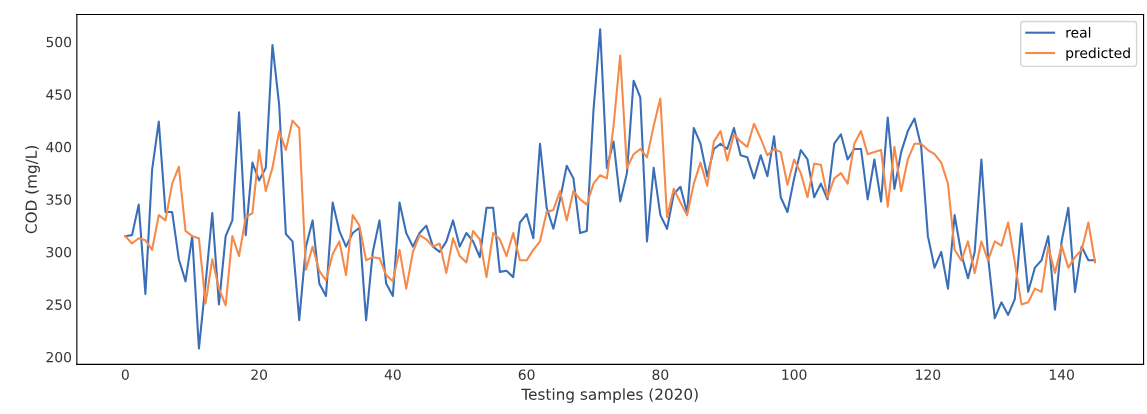 This screenshot has width=1147, height=414. What do you see at coordinates (609, 395) in the screenshot?
I see `x-axis-title: Testing samples (2020)` at bounding box center [609, 395].